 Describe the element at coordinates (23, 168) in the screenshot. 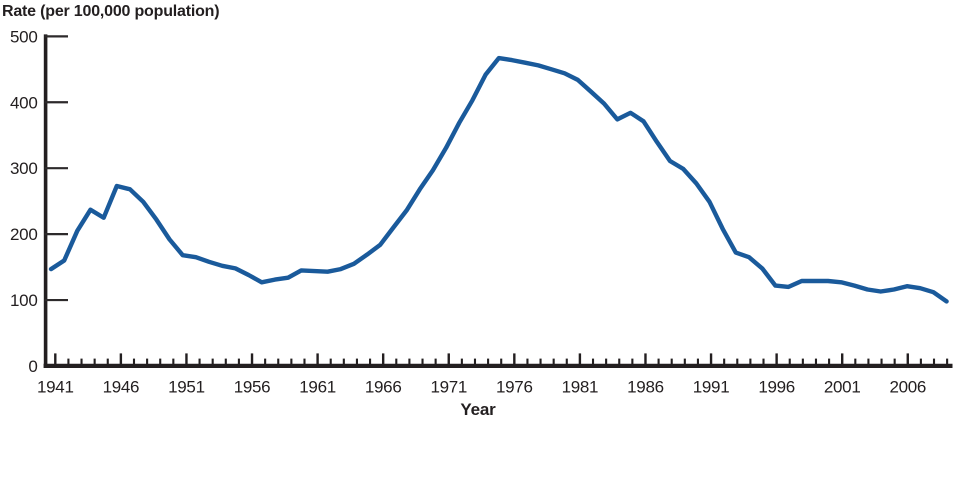

I see `y-tick-label: 300` at that location.